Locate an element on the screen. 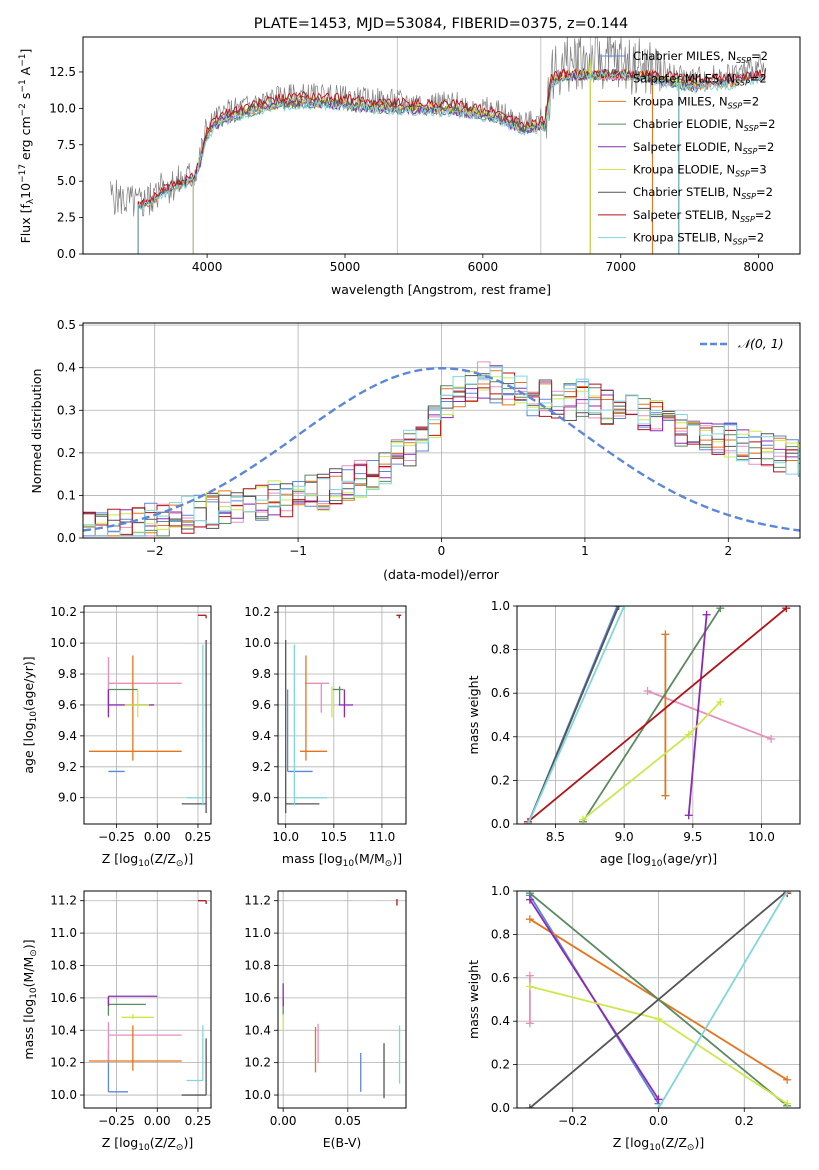  legend-text: Kroupa ELODIE, N is located at coordinates (684, 170).